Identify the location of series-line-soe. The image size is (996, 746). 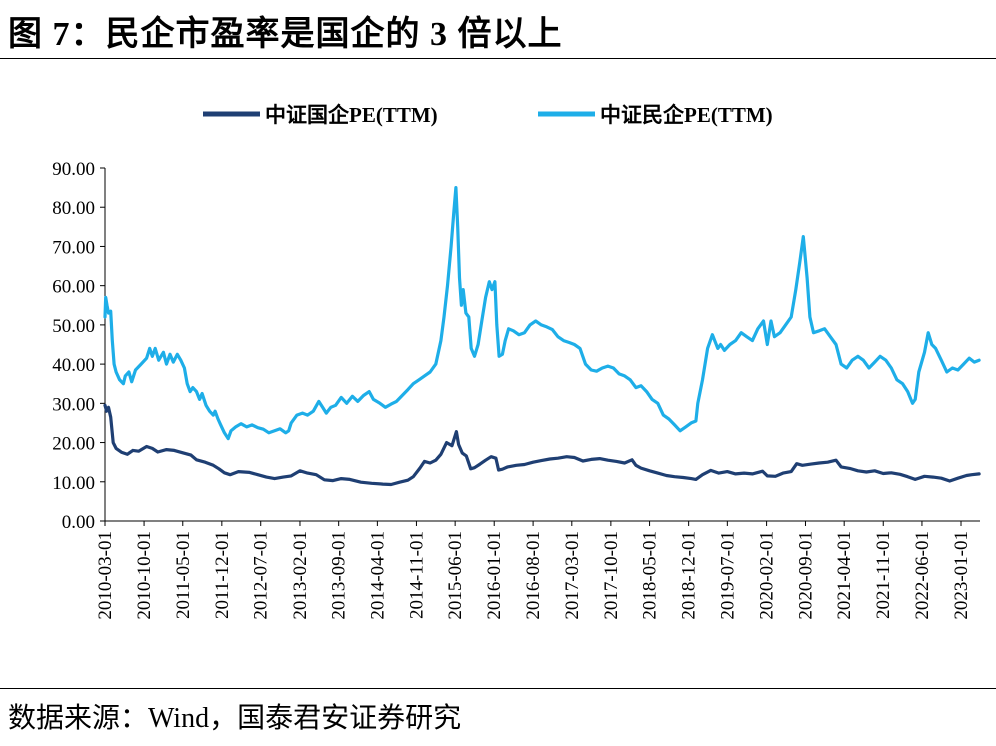
(542, 445).